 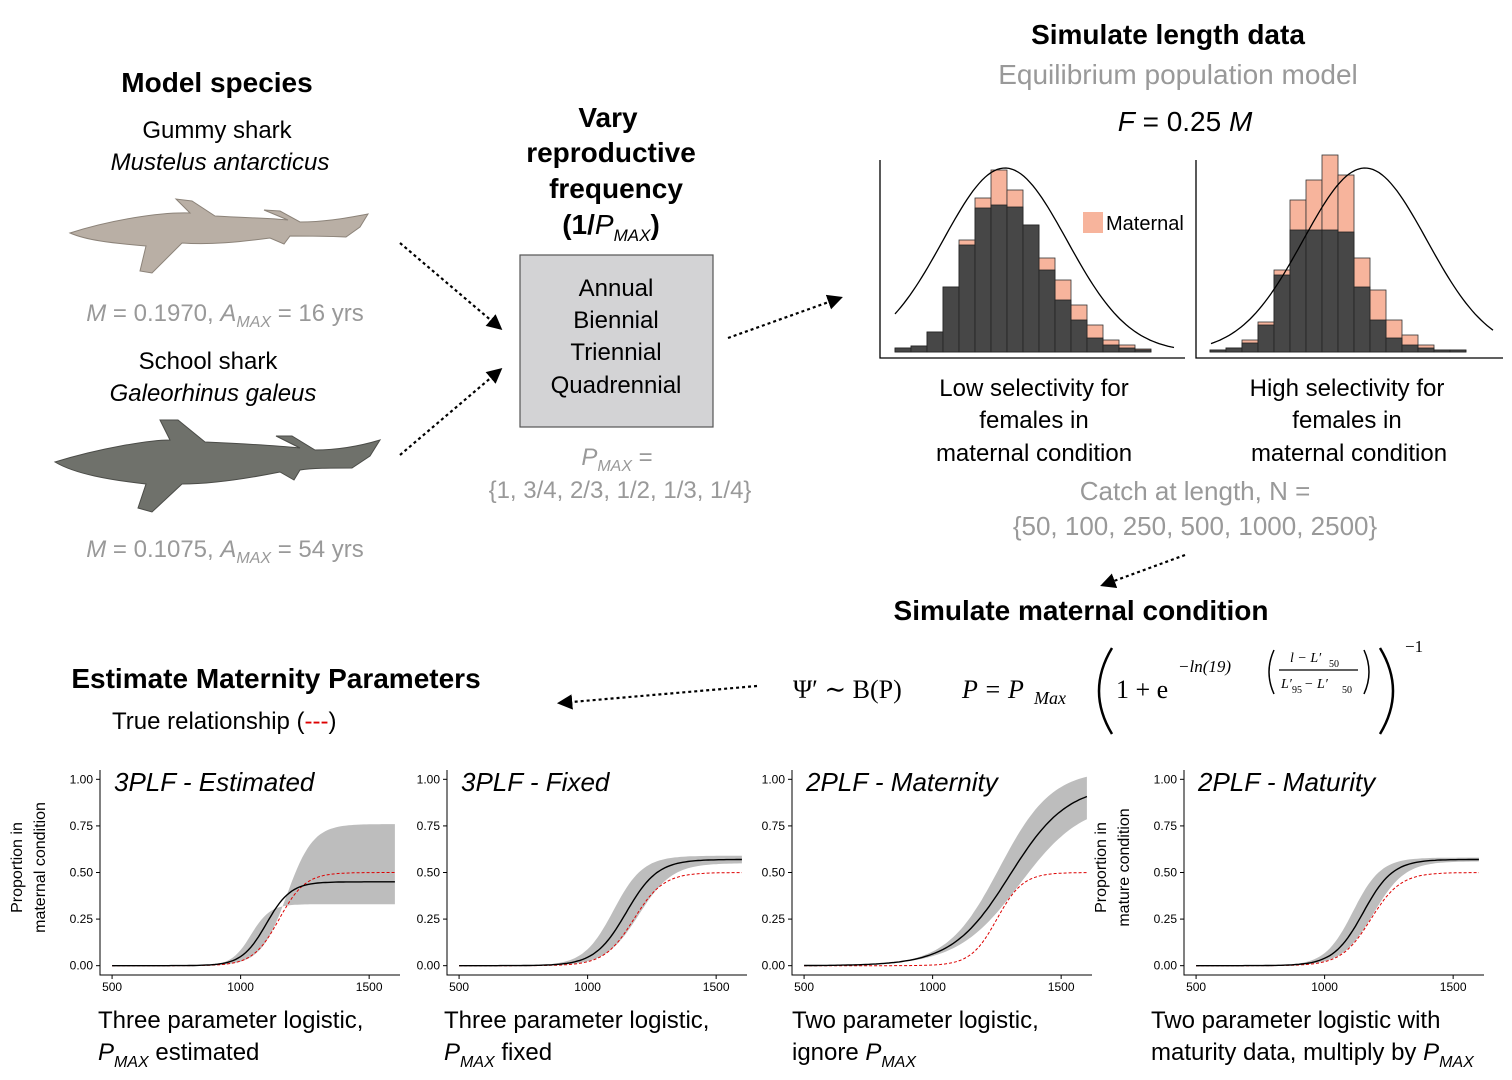 I want to click on formula-part: 1 + e, so click(x=1142, y=689).